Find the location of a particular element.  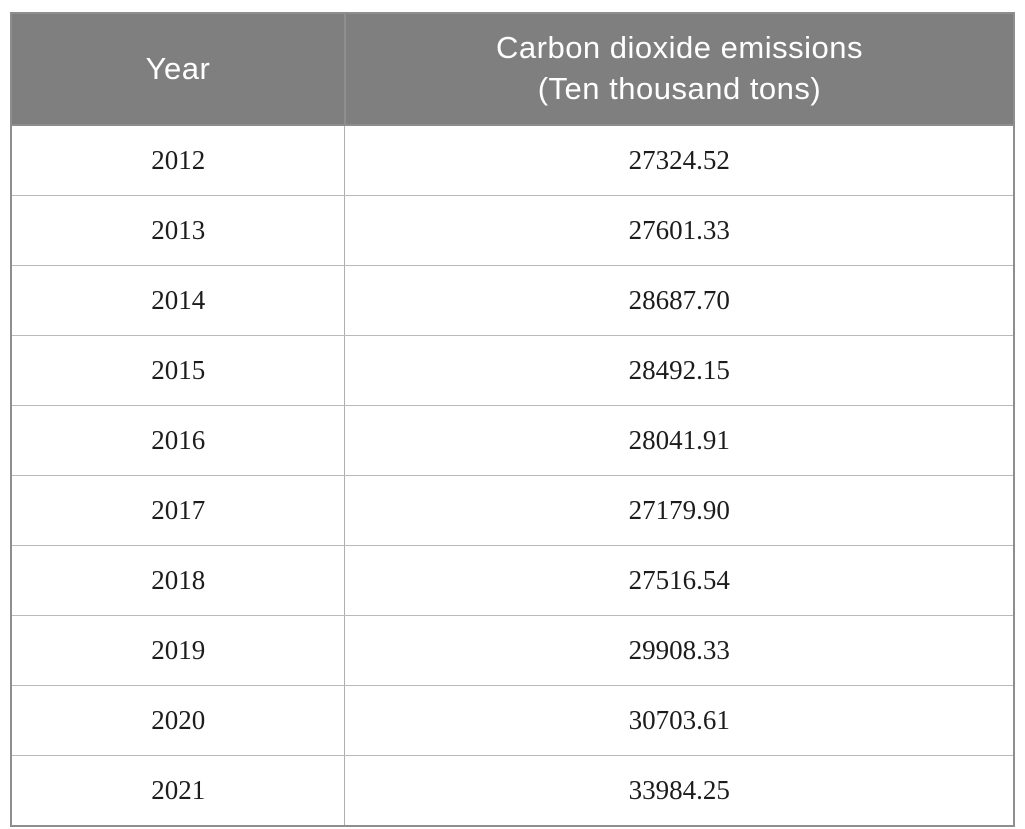

emissions-cell: 28492.15 is located at coordinates (680, 370).